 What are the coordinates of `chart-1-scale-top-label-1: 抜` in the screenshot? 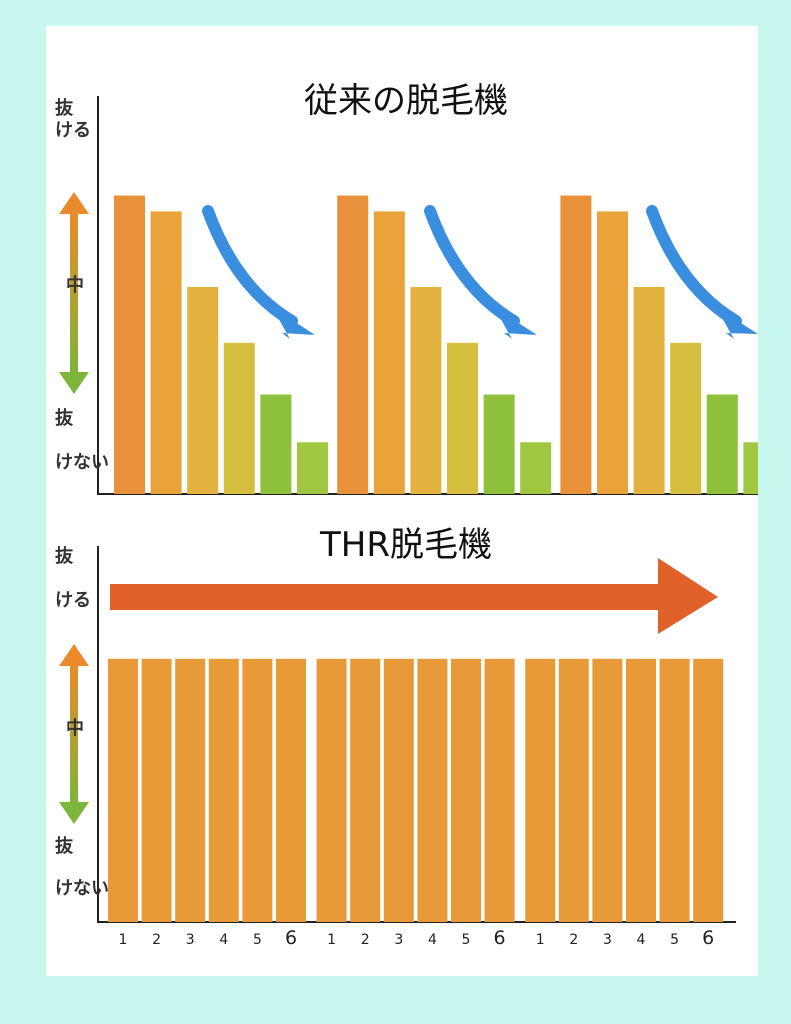 It's located at (64, 108).